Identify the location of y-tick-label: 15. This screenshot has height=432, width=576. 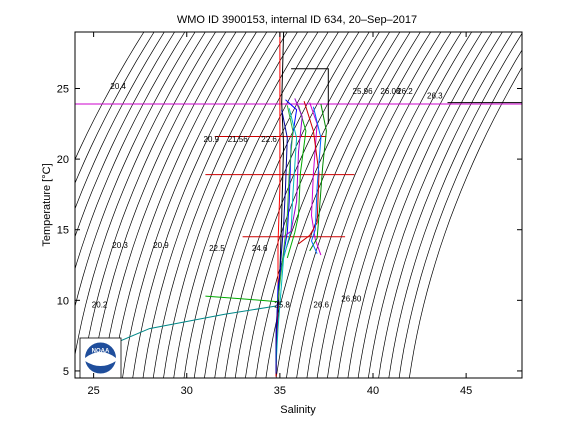
(63, 231).